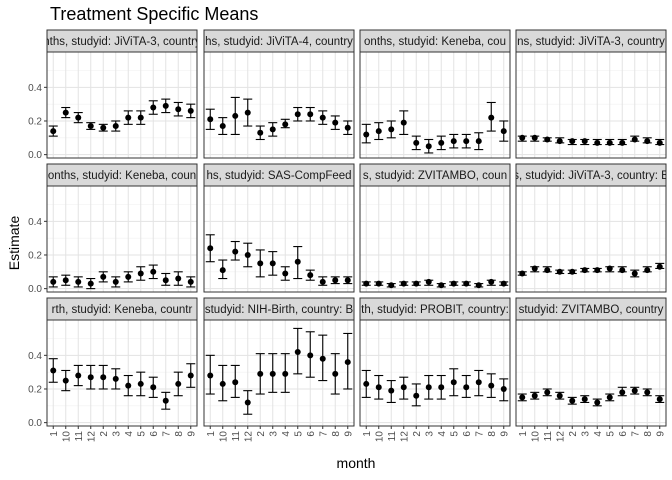 This screenshot has width=672, height=480. Describe the element at coordinates (278, 176) in the screenshot. I see `facet-strip-label: hs, studyid: SAS-CompFeed` at that location.